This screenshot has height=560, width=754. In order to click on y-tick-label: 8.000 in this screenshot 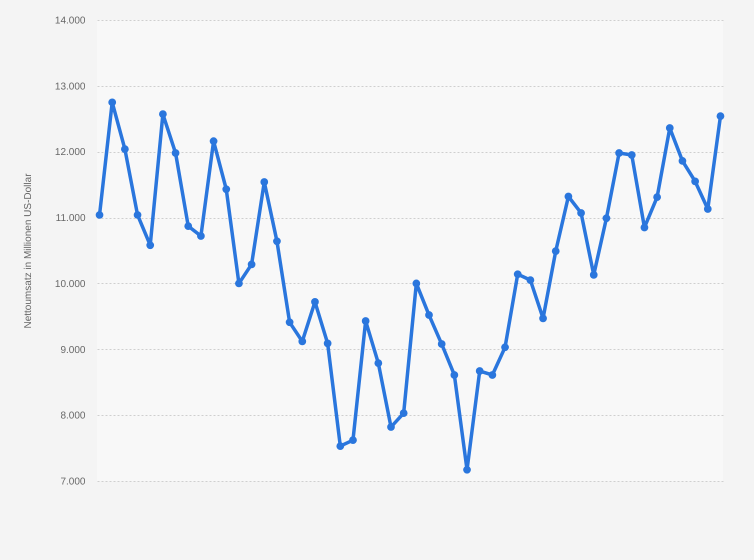, I will do `click(73, 416)`.